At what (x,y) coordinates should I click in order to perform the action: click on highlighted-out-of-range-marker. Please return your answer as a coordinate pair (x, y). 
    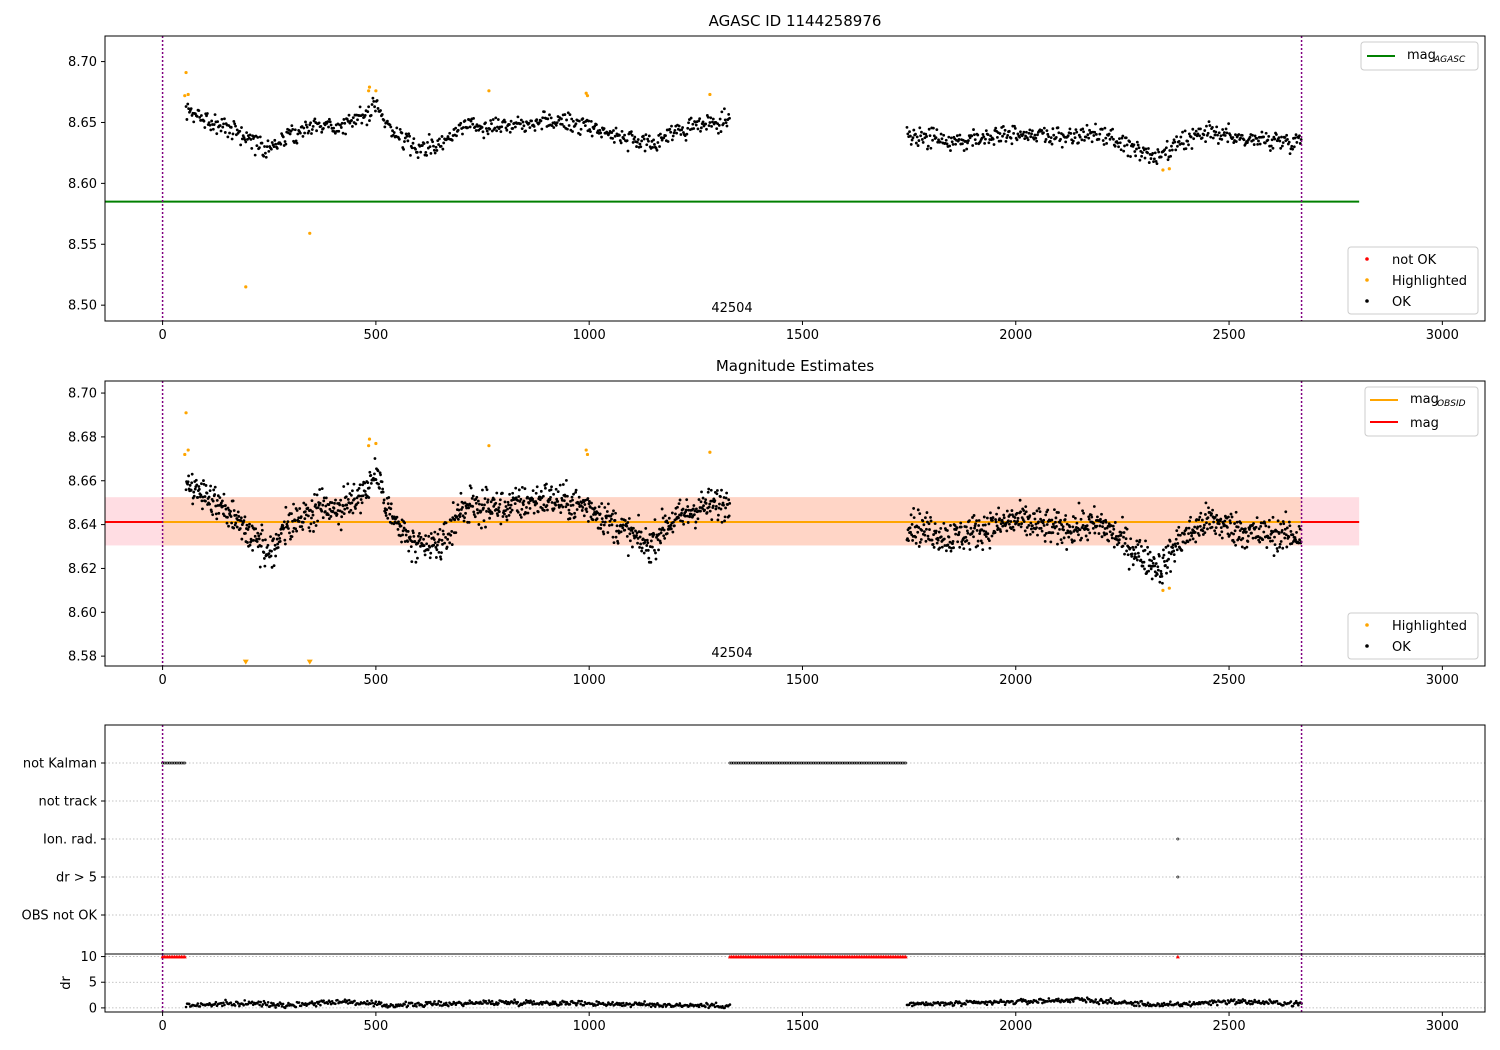
    Looking at the image, I should click on (245, 662).